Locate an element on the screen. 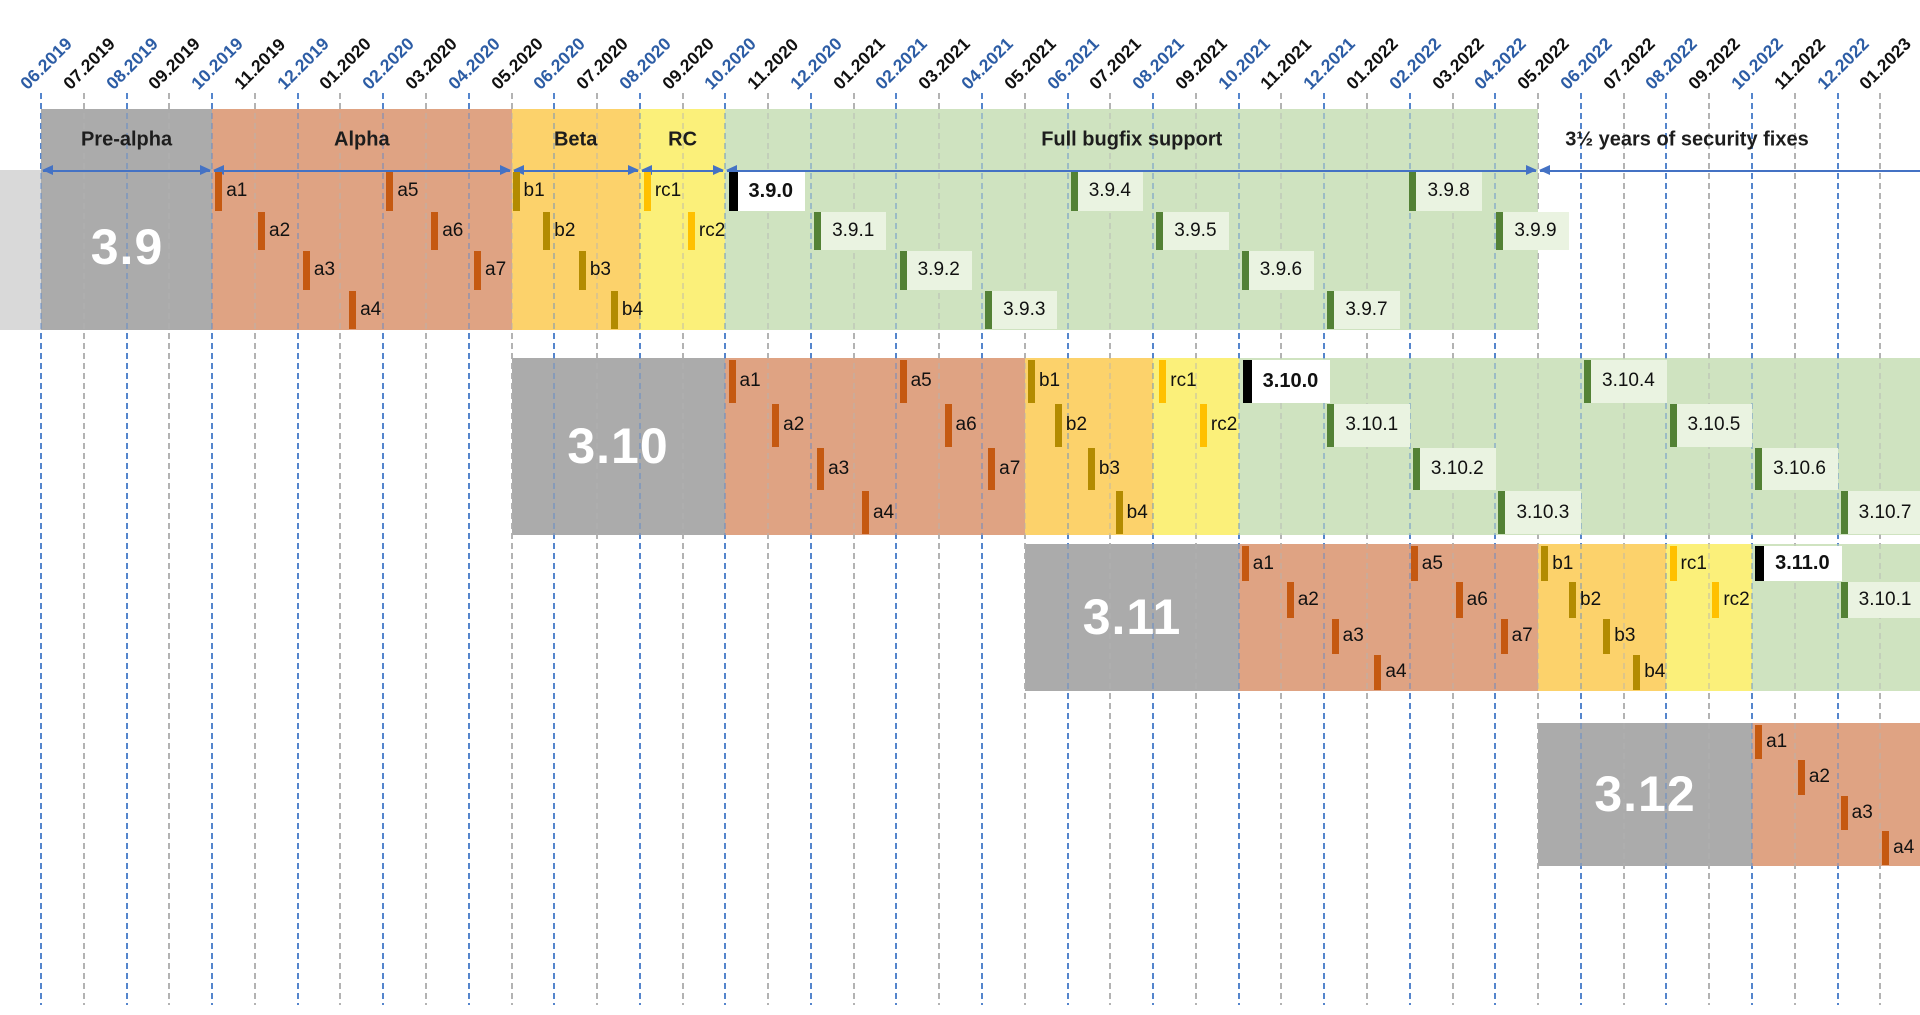 Image resolution: width=1920 pixels, height=1015 pixels. marker-bar-b2 is located at coordinates (1573, 600).